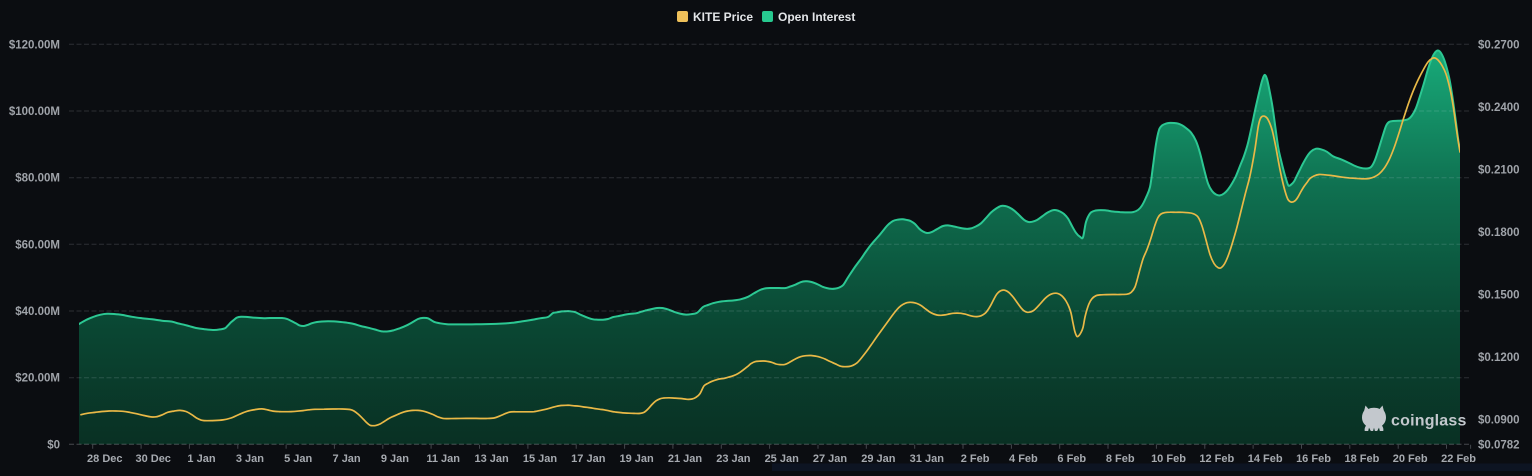 The image size is (1532, 476). What do you see at coordinates (347, 459) in the screenshot?
I see `svg-text: 7 Jan` at bounding box center [347, 459].